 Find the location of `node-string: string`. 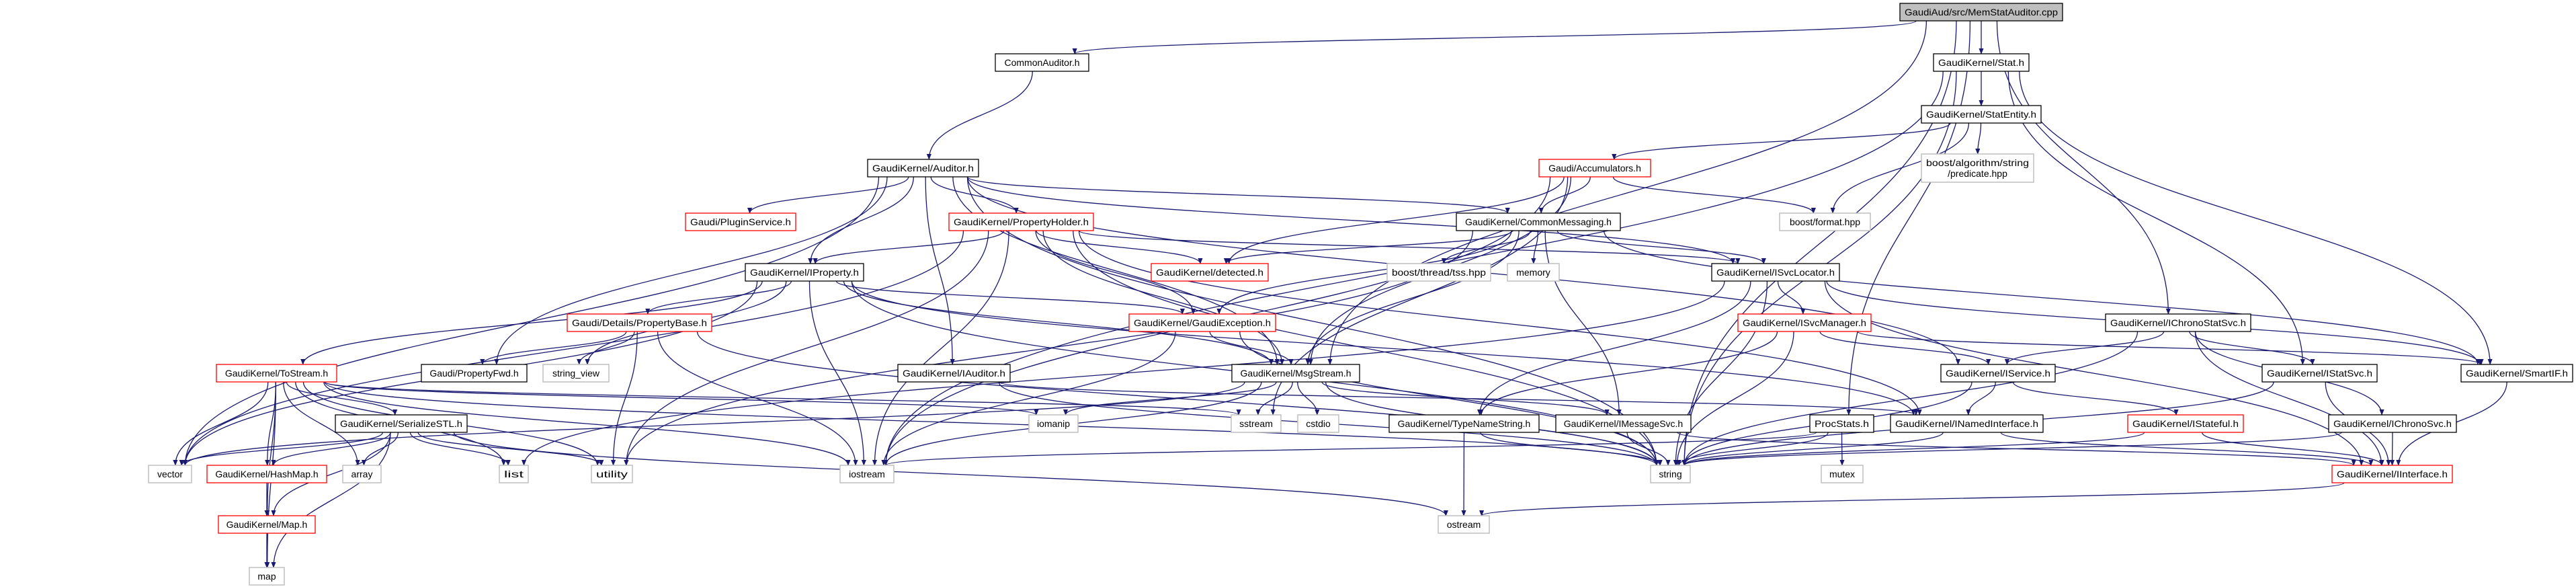

node-string: string is located at coordinates (1670, 474).